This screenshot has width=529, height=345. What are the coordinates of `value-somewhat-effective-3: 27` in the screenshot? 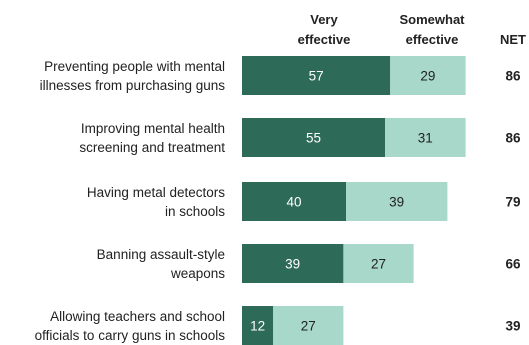 It's located at (378, 264).